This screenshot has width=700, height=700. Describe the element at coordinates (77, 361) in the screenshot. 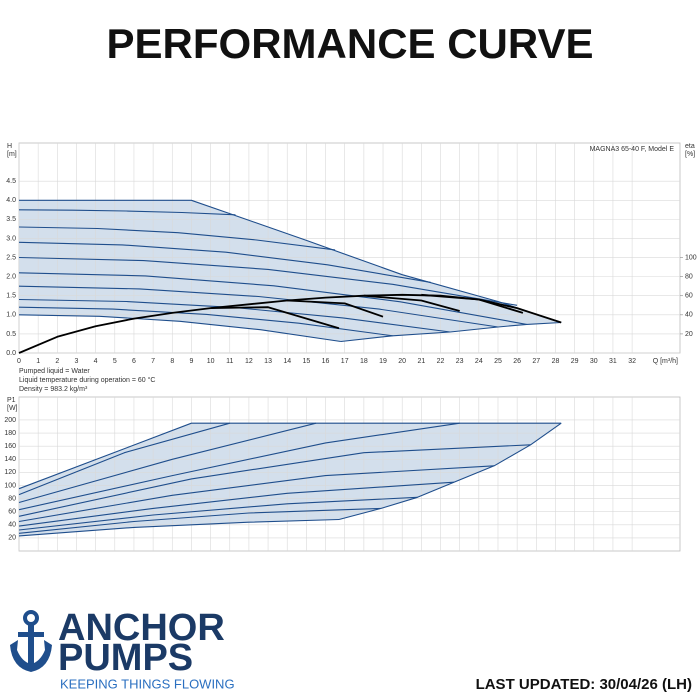

I see `x-tick-label: 3` at that location.